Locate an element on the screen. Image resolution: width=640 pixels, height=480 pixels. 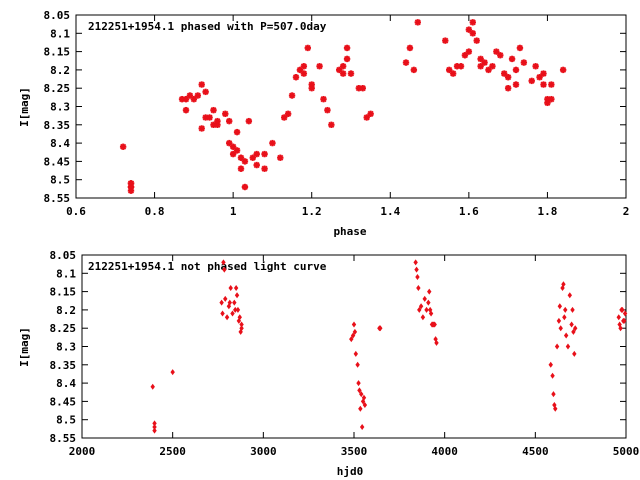
unphased-ytick-label: 8.3 is located at coordinates (66, 347).